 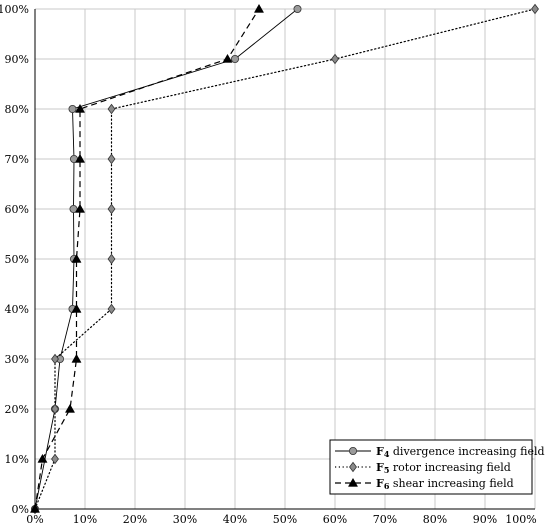 What do you see at coordinates (17, 309) in the screenshot?
I see `y-tick-label: 40%` at bounding box center [17, 309].